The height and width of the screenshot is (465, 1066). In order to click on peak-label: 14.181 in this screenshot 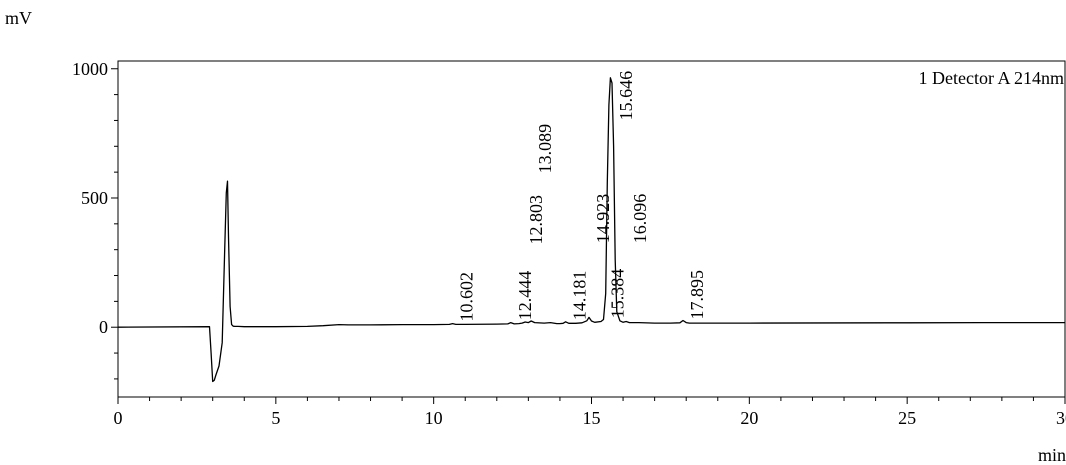, I will do `click(580, 296)`.